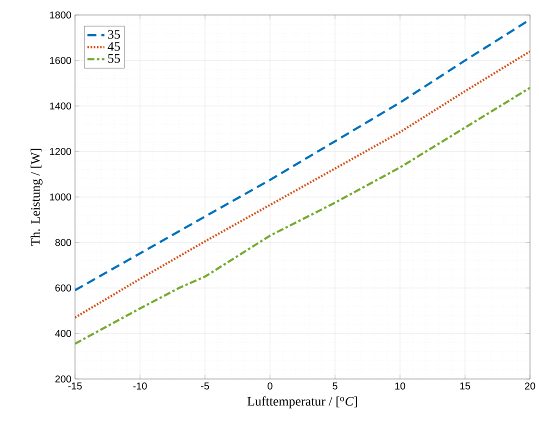  I want to click on y-tick-label: 600, so click(63, 288).